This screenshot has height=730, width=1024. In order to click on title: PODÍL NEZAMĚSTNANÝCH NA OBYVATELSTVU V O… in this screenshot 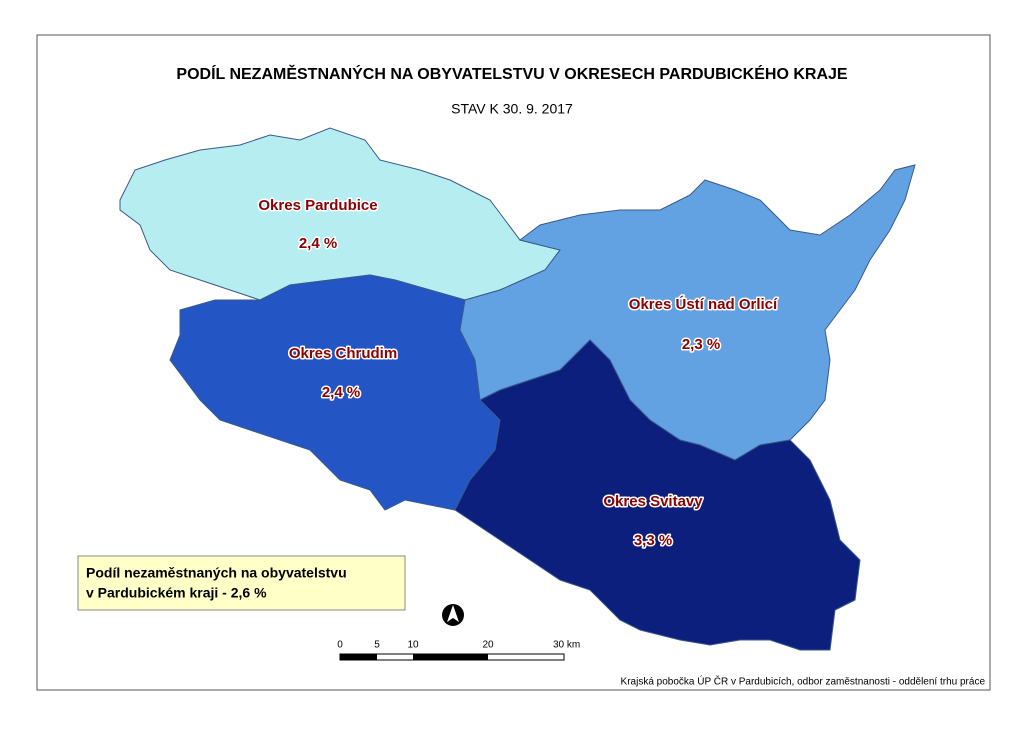, I will do `click(511, 73)`.